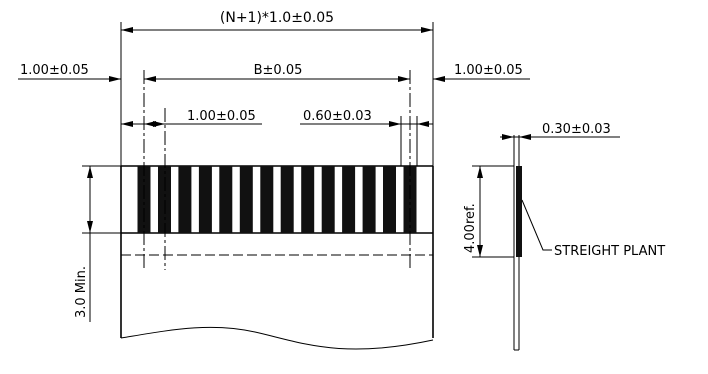 The height and width of the screenshot is (374, 708). What do you see at coordinates (609, 251) in the screenshot?
I see `plating-note: STREIGHT PLANT` at bounding box center [609, 251].